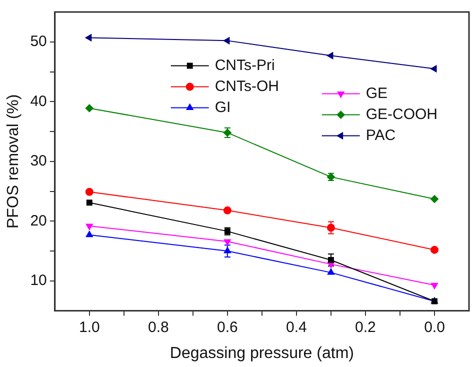  What do you see at coordinates (434, 327) in the screenshot?
I see `x-tick-label: 0.0` at bounding box center [434, 327].